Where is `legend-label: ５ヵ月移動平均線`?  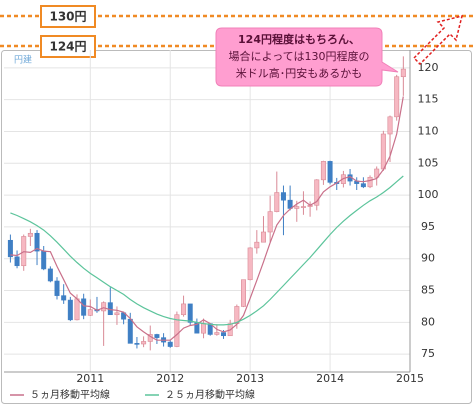 legend-label: ５ヵ月移動平均線 is located at coordinates (70, 394).